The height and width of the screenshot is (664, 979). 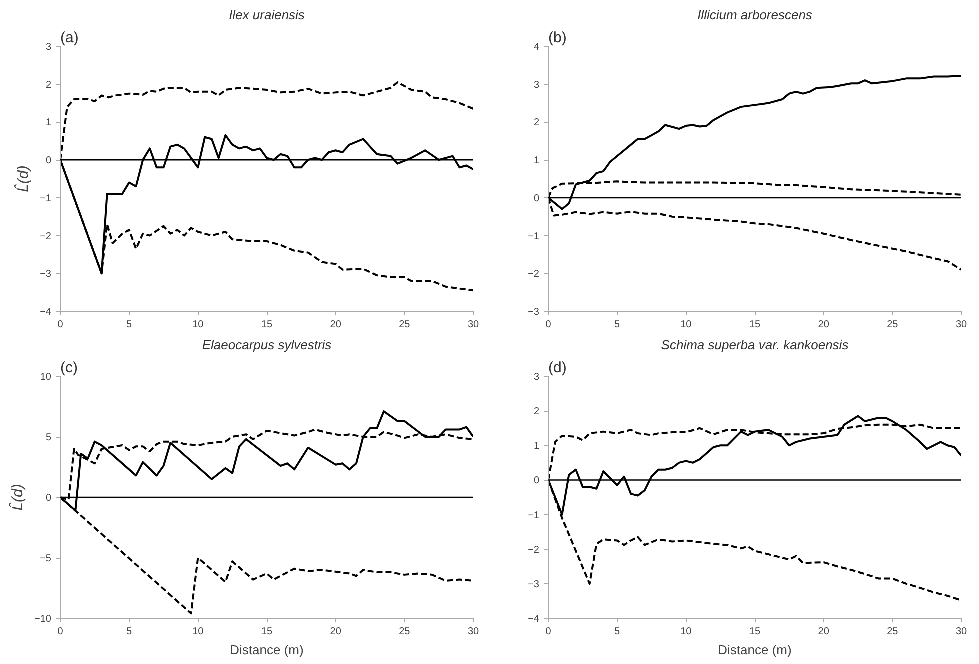 What do you see at coordinates (43, 619) in the screenshot?
I see `y-tick-label: −10` at bounding box center [43, 619].